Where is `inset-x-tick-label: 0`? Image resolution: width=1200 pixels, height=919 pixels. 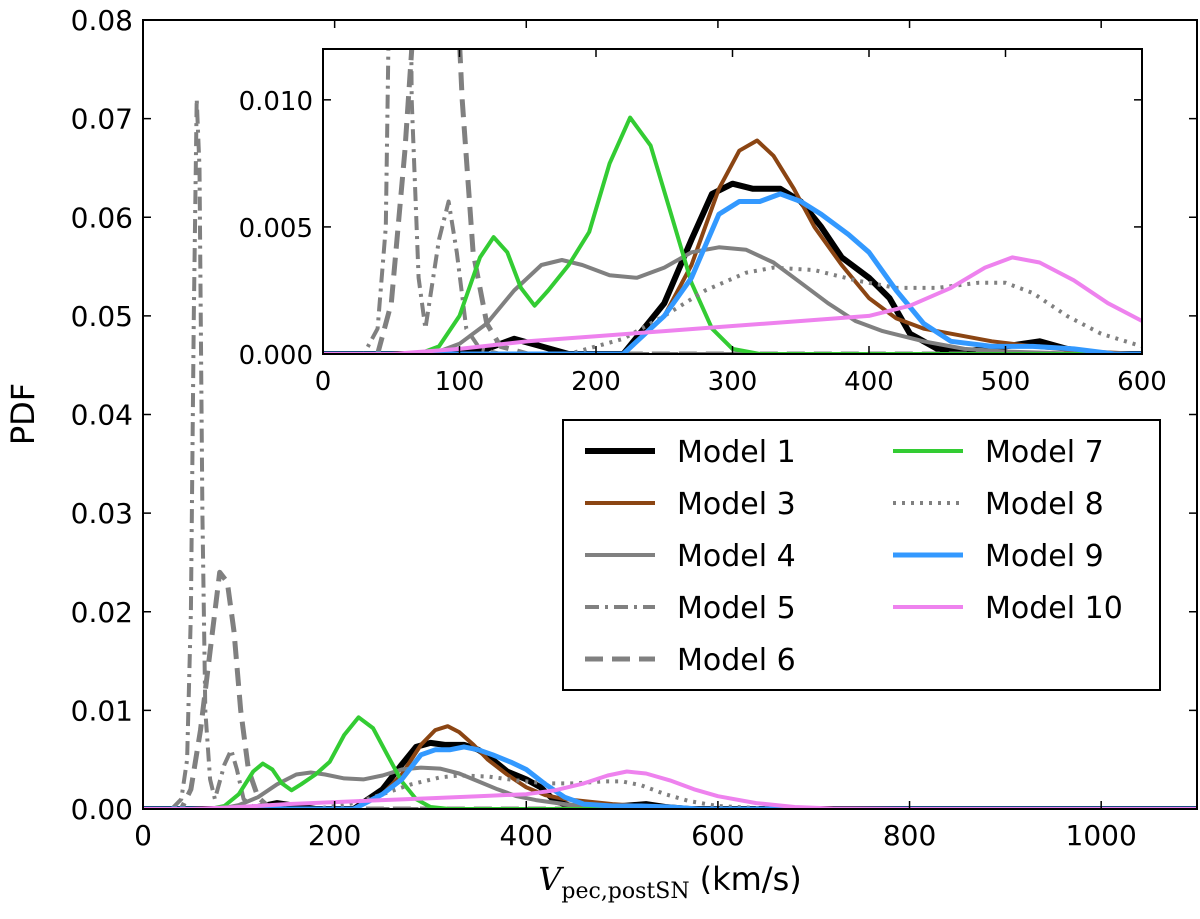
inset-x-tick-label: 0 is located at coordinates (323, 382).